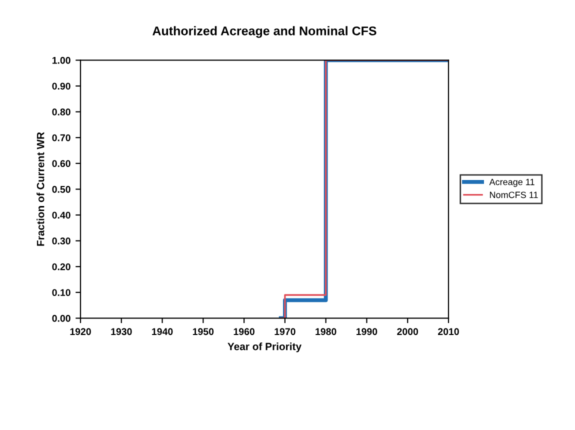 The image size is (575, 430). I want to click on x-axis-title: Year of Priority, so click(265, 347).